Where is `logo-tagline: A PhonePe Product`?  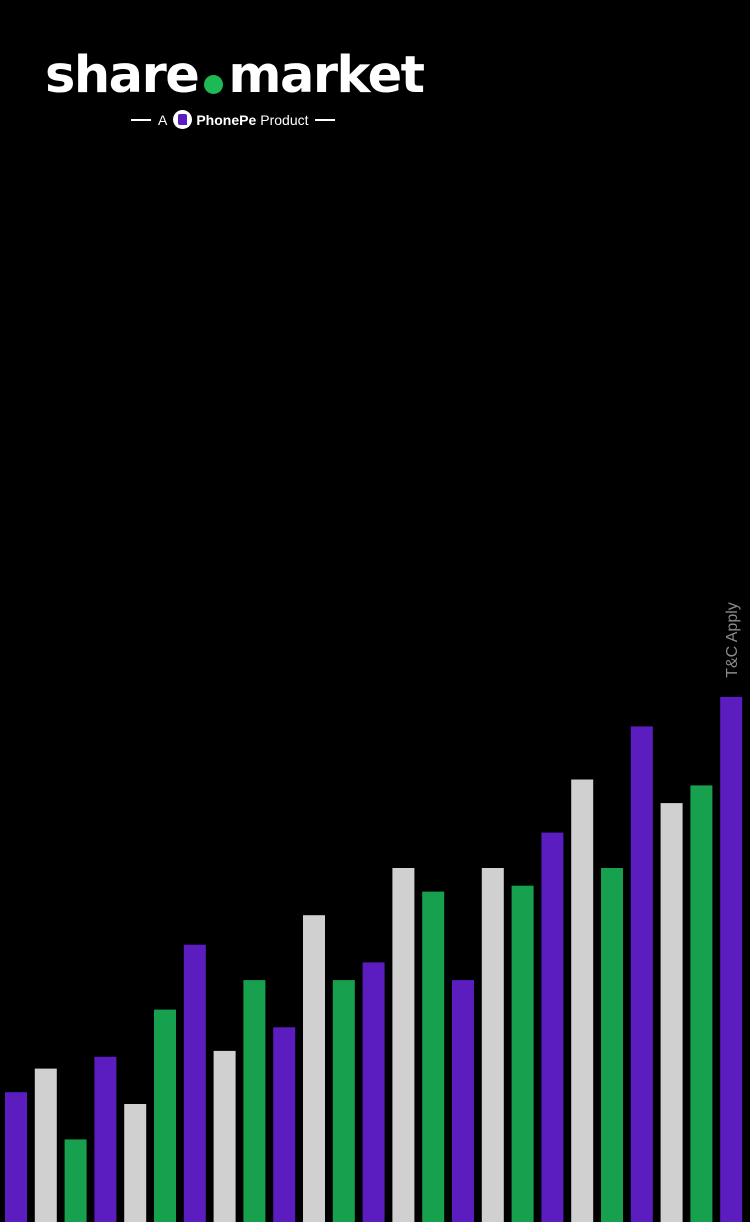
logo-tagline: A PhonePe Product is located at coordinates (233, 119).